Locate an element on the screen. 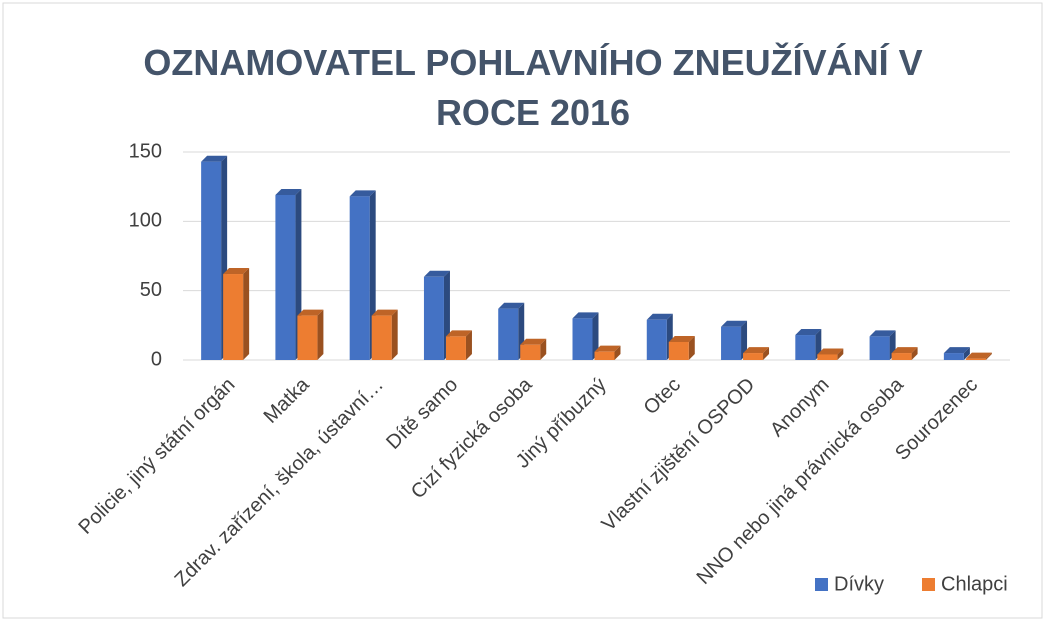 The width and height of the screenshot is (1045, 621). x-tick-label: Anonym is located at coordinates (799, 407).